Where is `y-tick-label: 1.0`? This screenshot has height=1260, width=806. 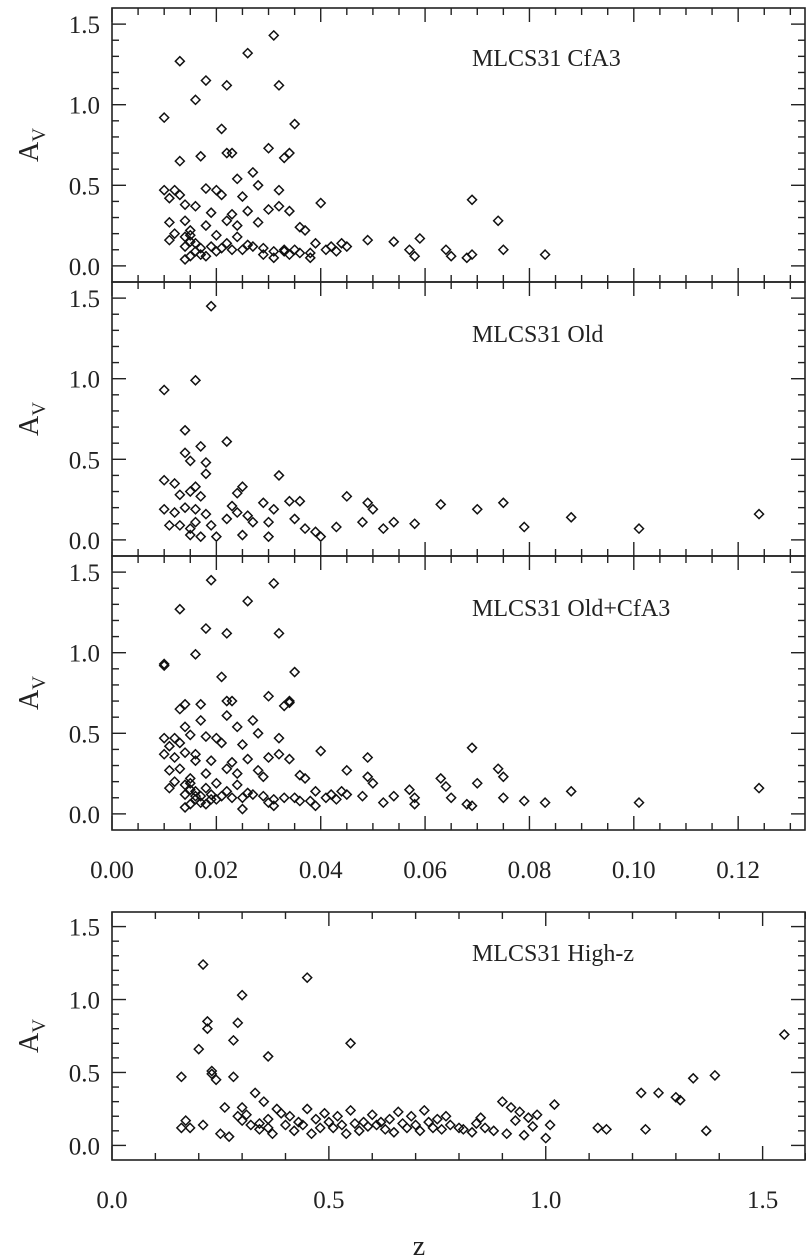
y-tick-label: 1.0 is located at coordinates (84, 380).